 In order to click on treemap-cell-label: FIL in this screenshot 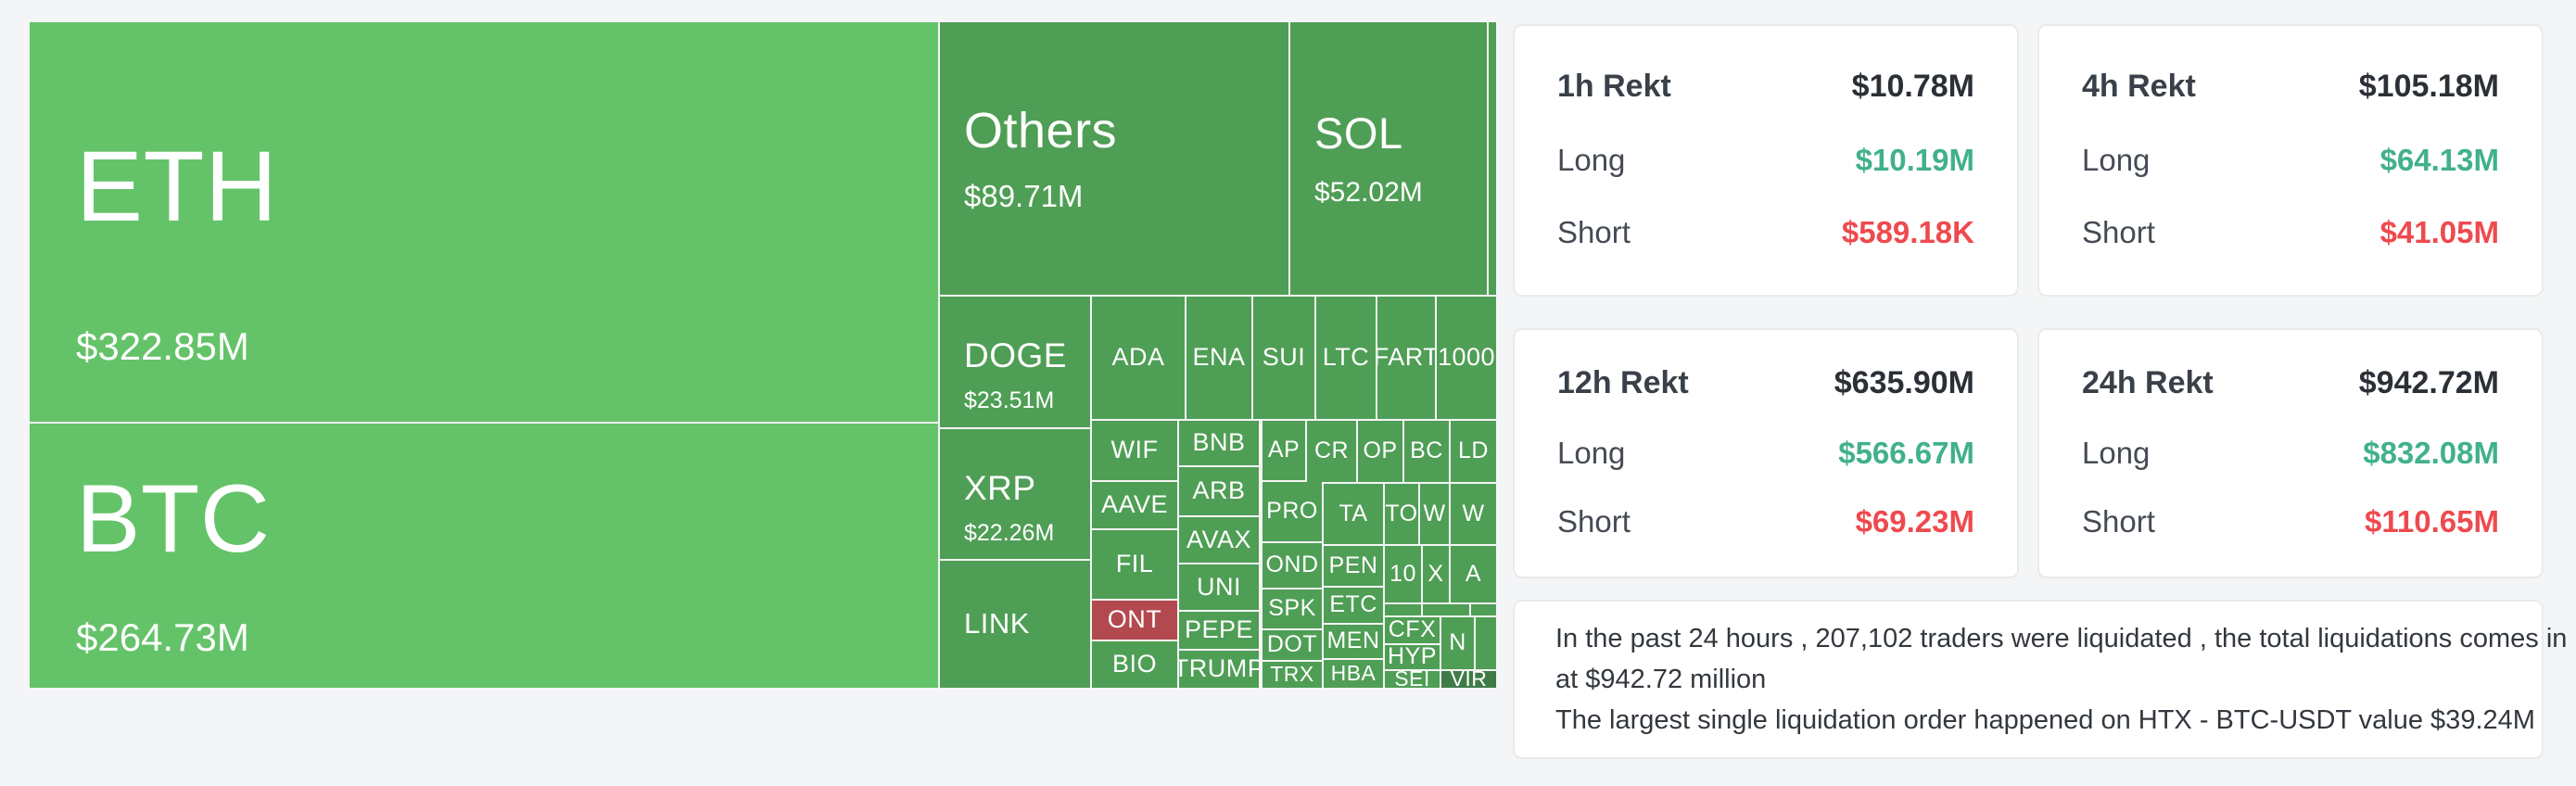, I will do `click(1134, 564)`.